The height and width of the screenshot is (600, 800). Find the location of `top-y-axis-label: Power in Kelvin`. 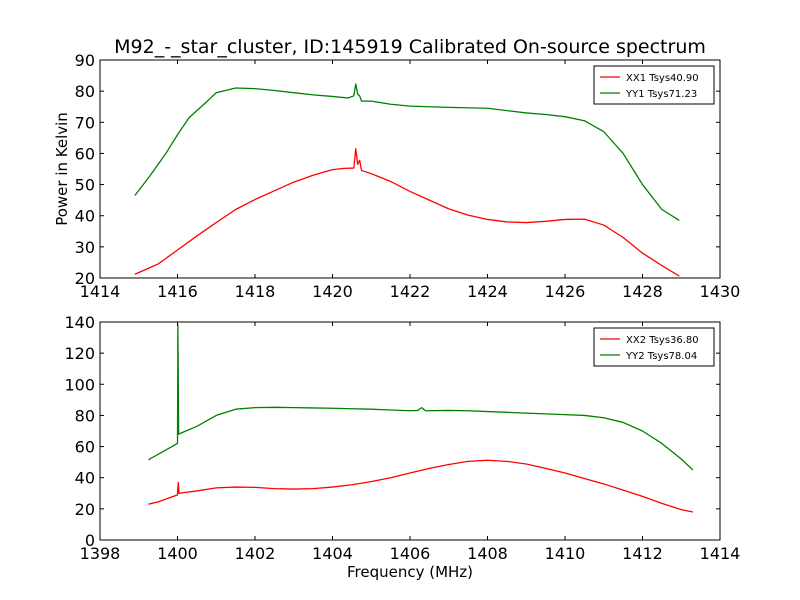

top-y-axis-label: Power in Kelvin is located at coordinates (62, 169).